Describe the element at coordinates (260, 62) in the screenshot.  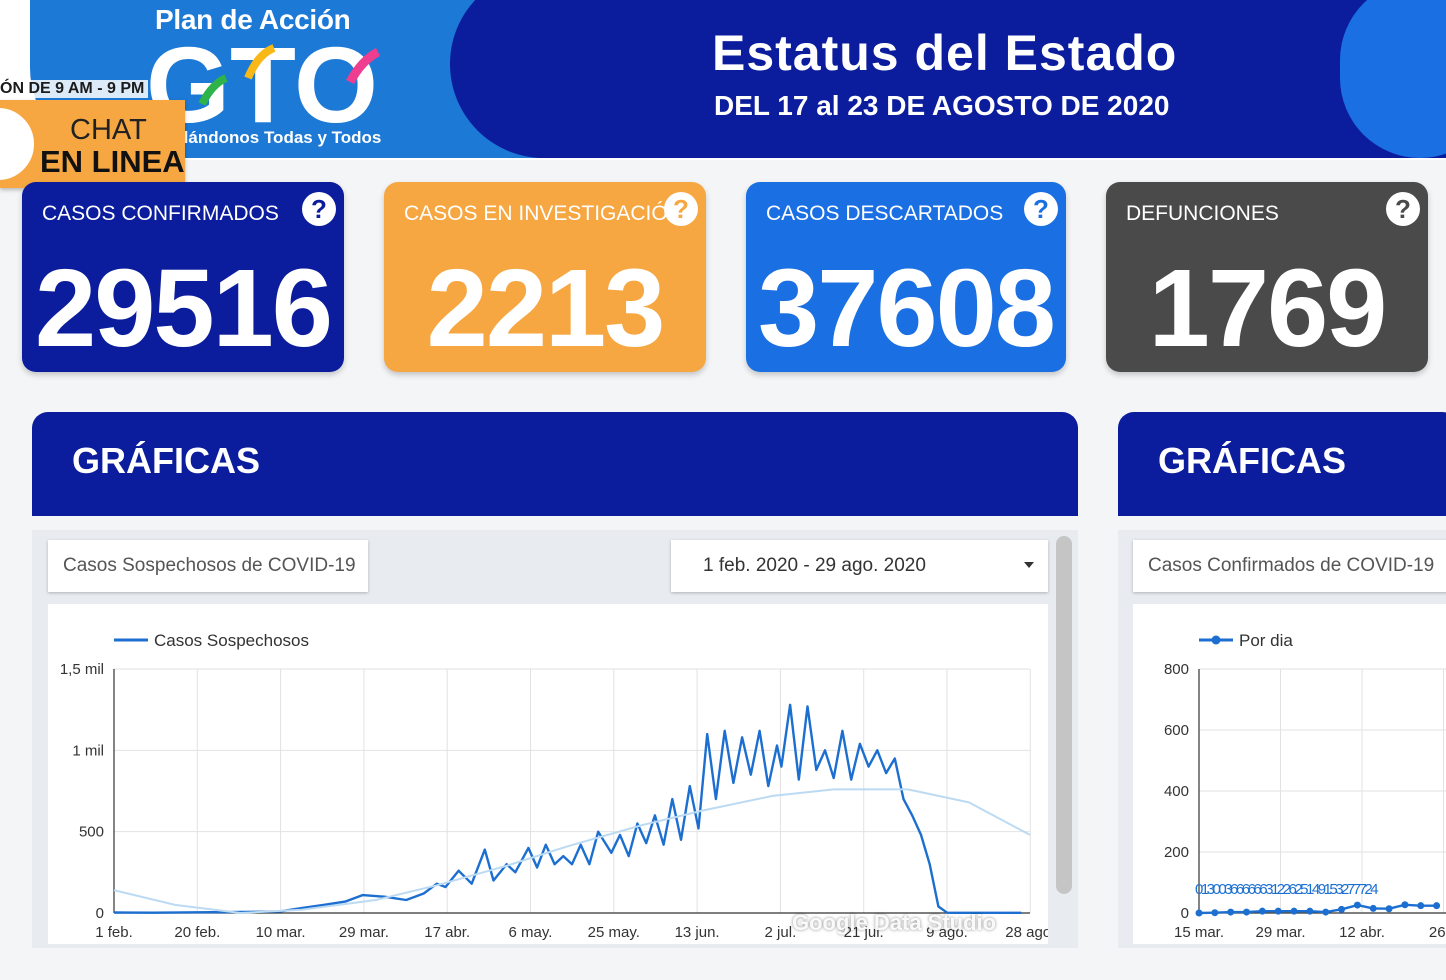
I see `logo-yellow-arrow` at that location.